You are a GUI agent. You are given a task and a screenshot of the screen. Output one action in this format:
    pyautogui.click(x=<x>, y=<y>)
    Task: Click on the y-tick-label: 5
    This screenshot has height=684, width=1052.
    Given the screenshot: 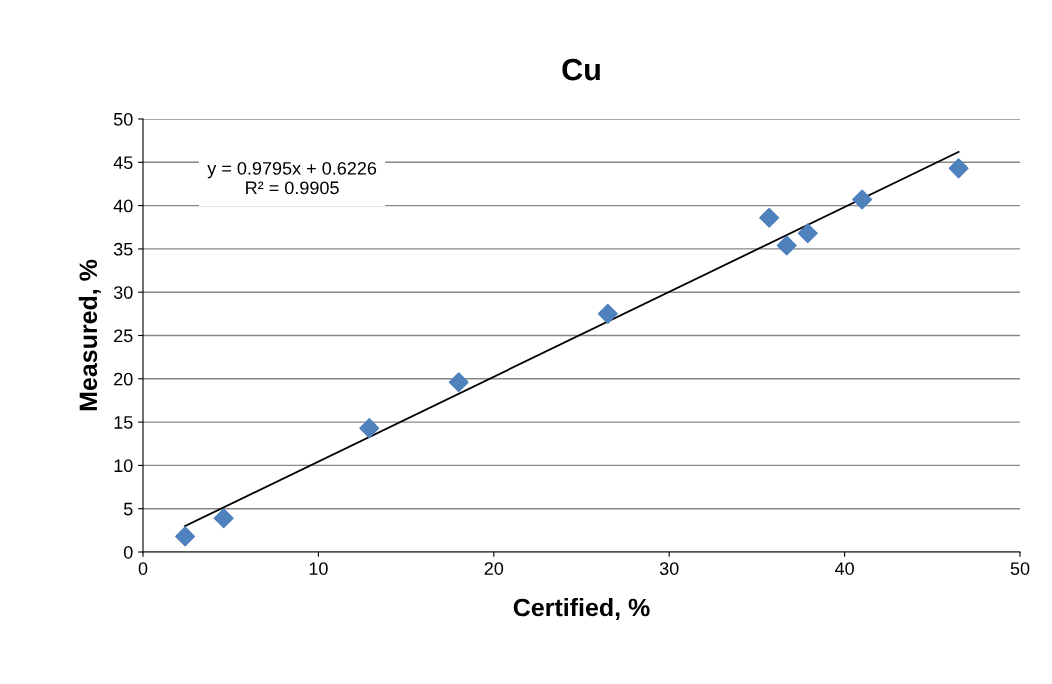 What is the action you would take?
    pyautogui.click(x=128, y=509)
    